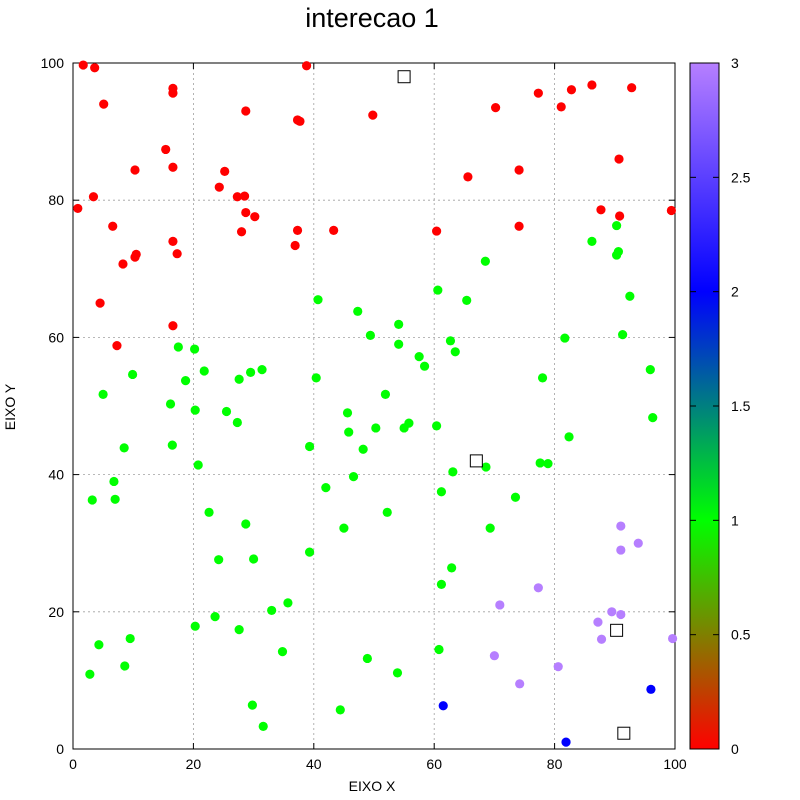 The width and height of the screenshot is (800, 800). Describe the element at coordinates (10, 406) in the screenshot. I see `y-axis-label: EIXO Y` at that location.